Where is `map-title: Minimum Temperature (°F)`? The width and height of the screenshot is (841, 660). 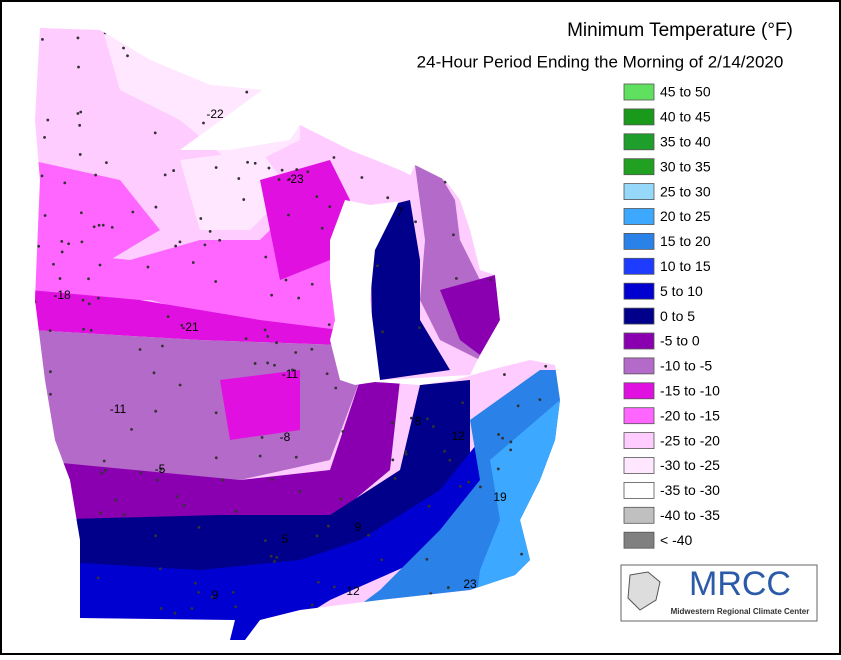
map-title: Minimum Temperature (°F) is located at coordinates (680, 30).